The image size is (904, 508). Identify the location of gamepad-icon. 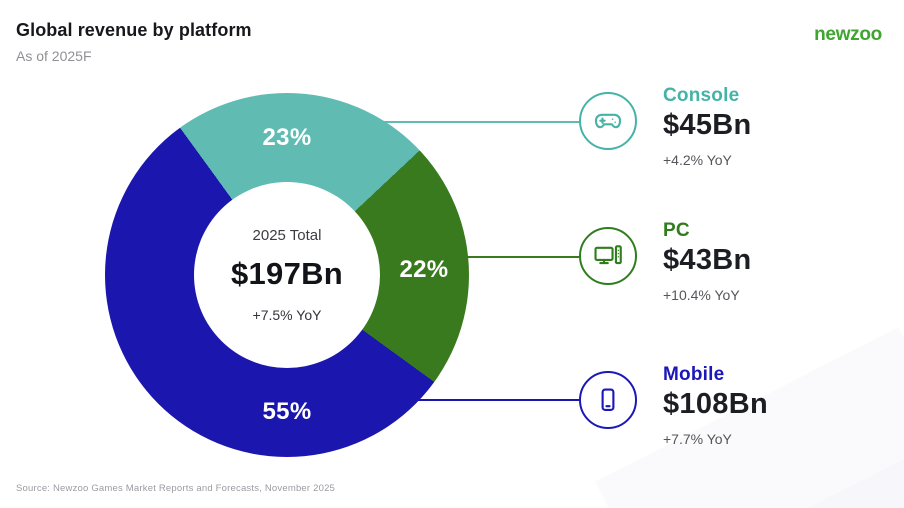
(608, 121).